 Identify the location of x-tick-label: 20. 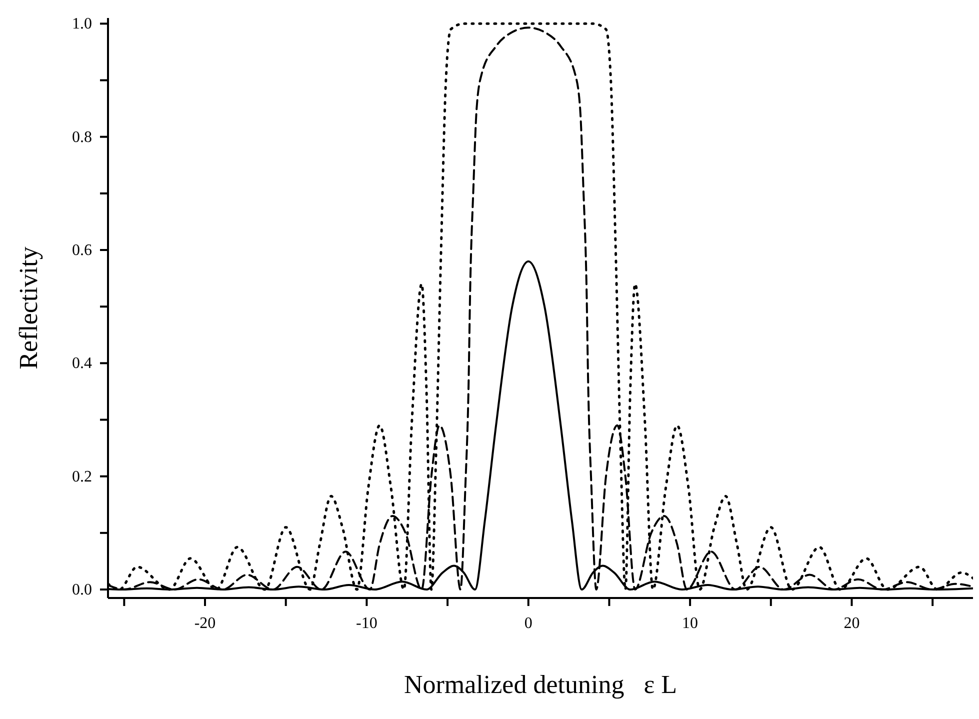
(852, 623).